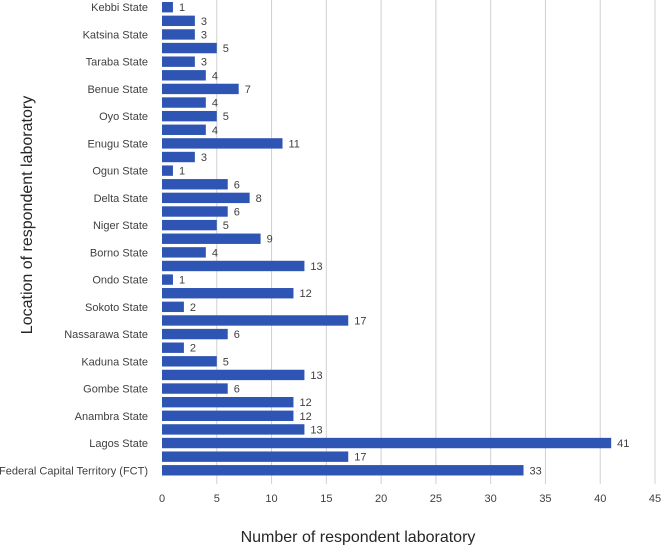 The height and width of the screenshot is (545, 661). What do you see at coordinates (106, 335) in the screenshot?
I see `category-label: Nassarawa State` at bounding box center [106, 335].